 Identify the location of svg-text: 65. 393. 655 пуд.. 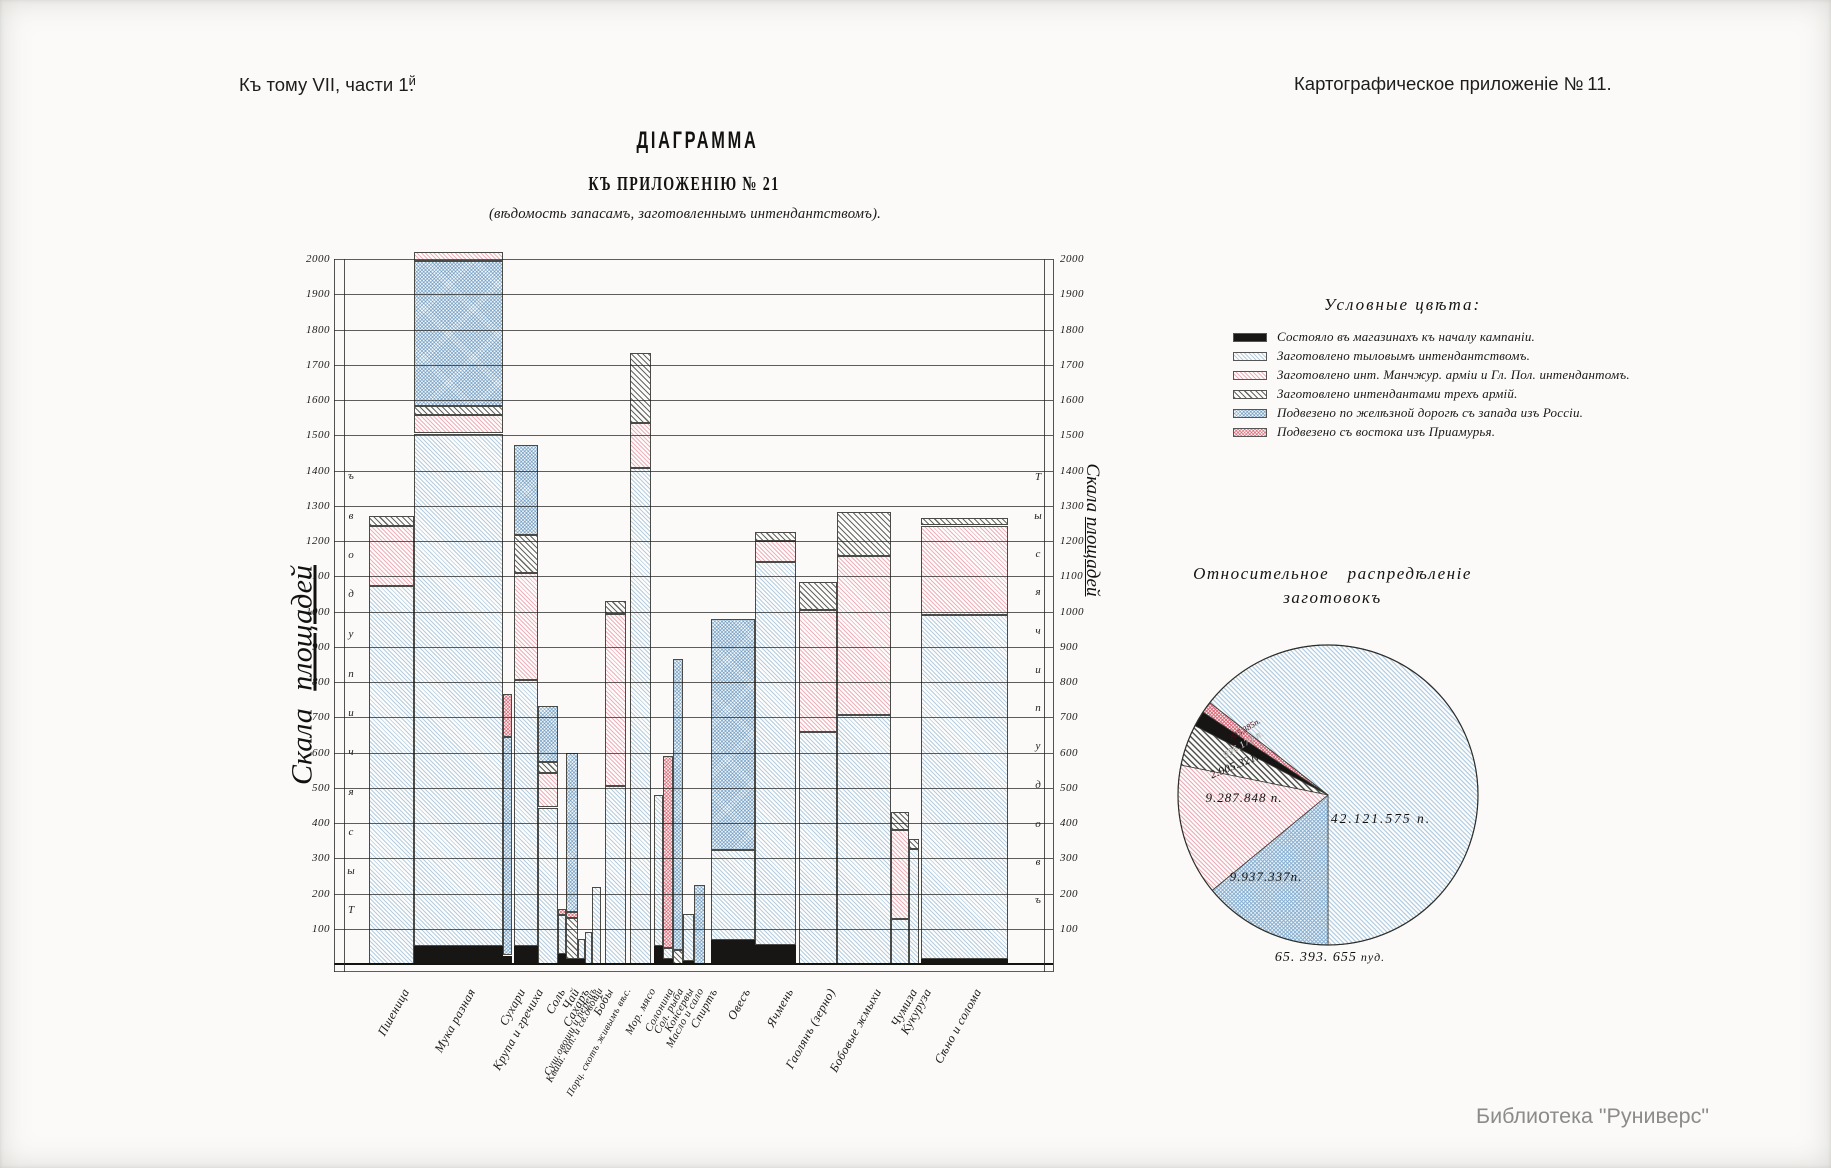
(1330, 957).